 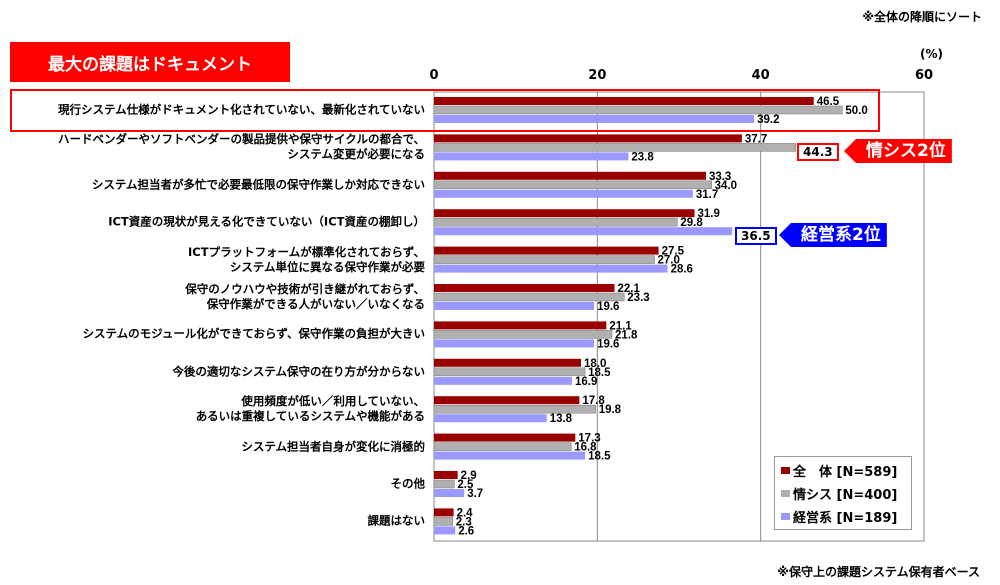 What do you see at coordinates (595, 364) in the screenshot?
I see `data-label: 18.0` at bounding box center [595, 364].